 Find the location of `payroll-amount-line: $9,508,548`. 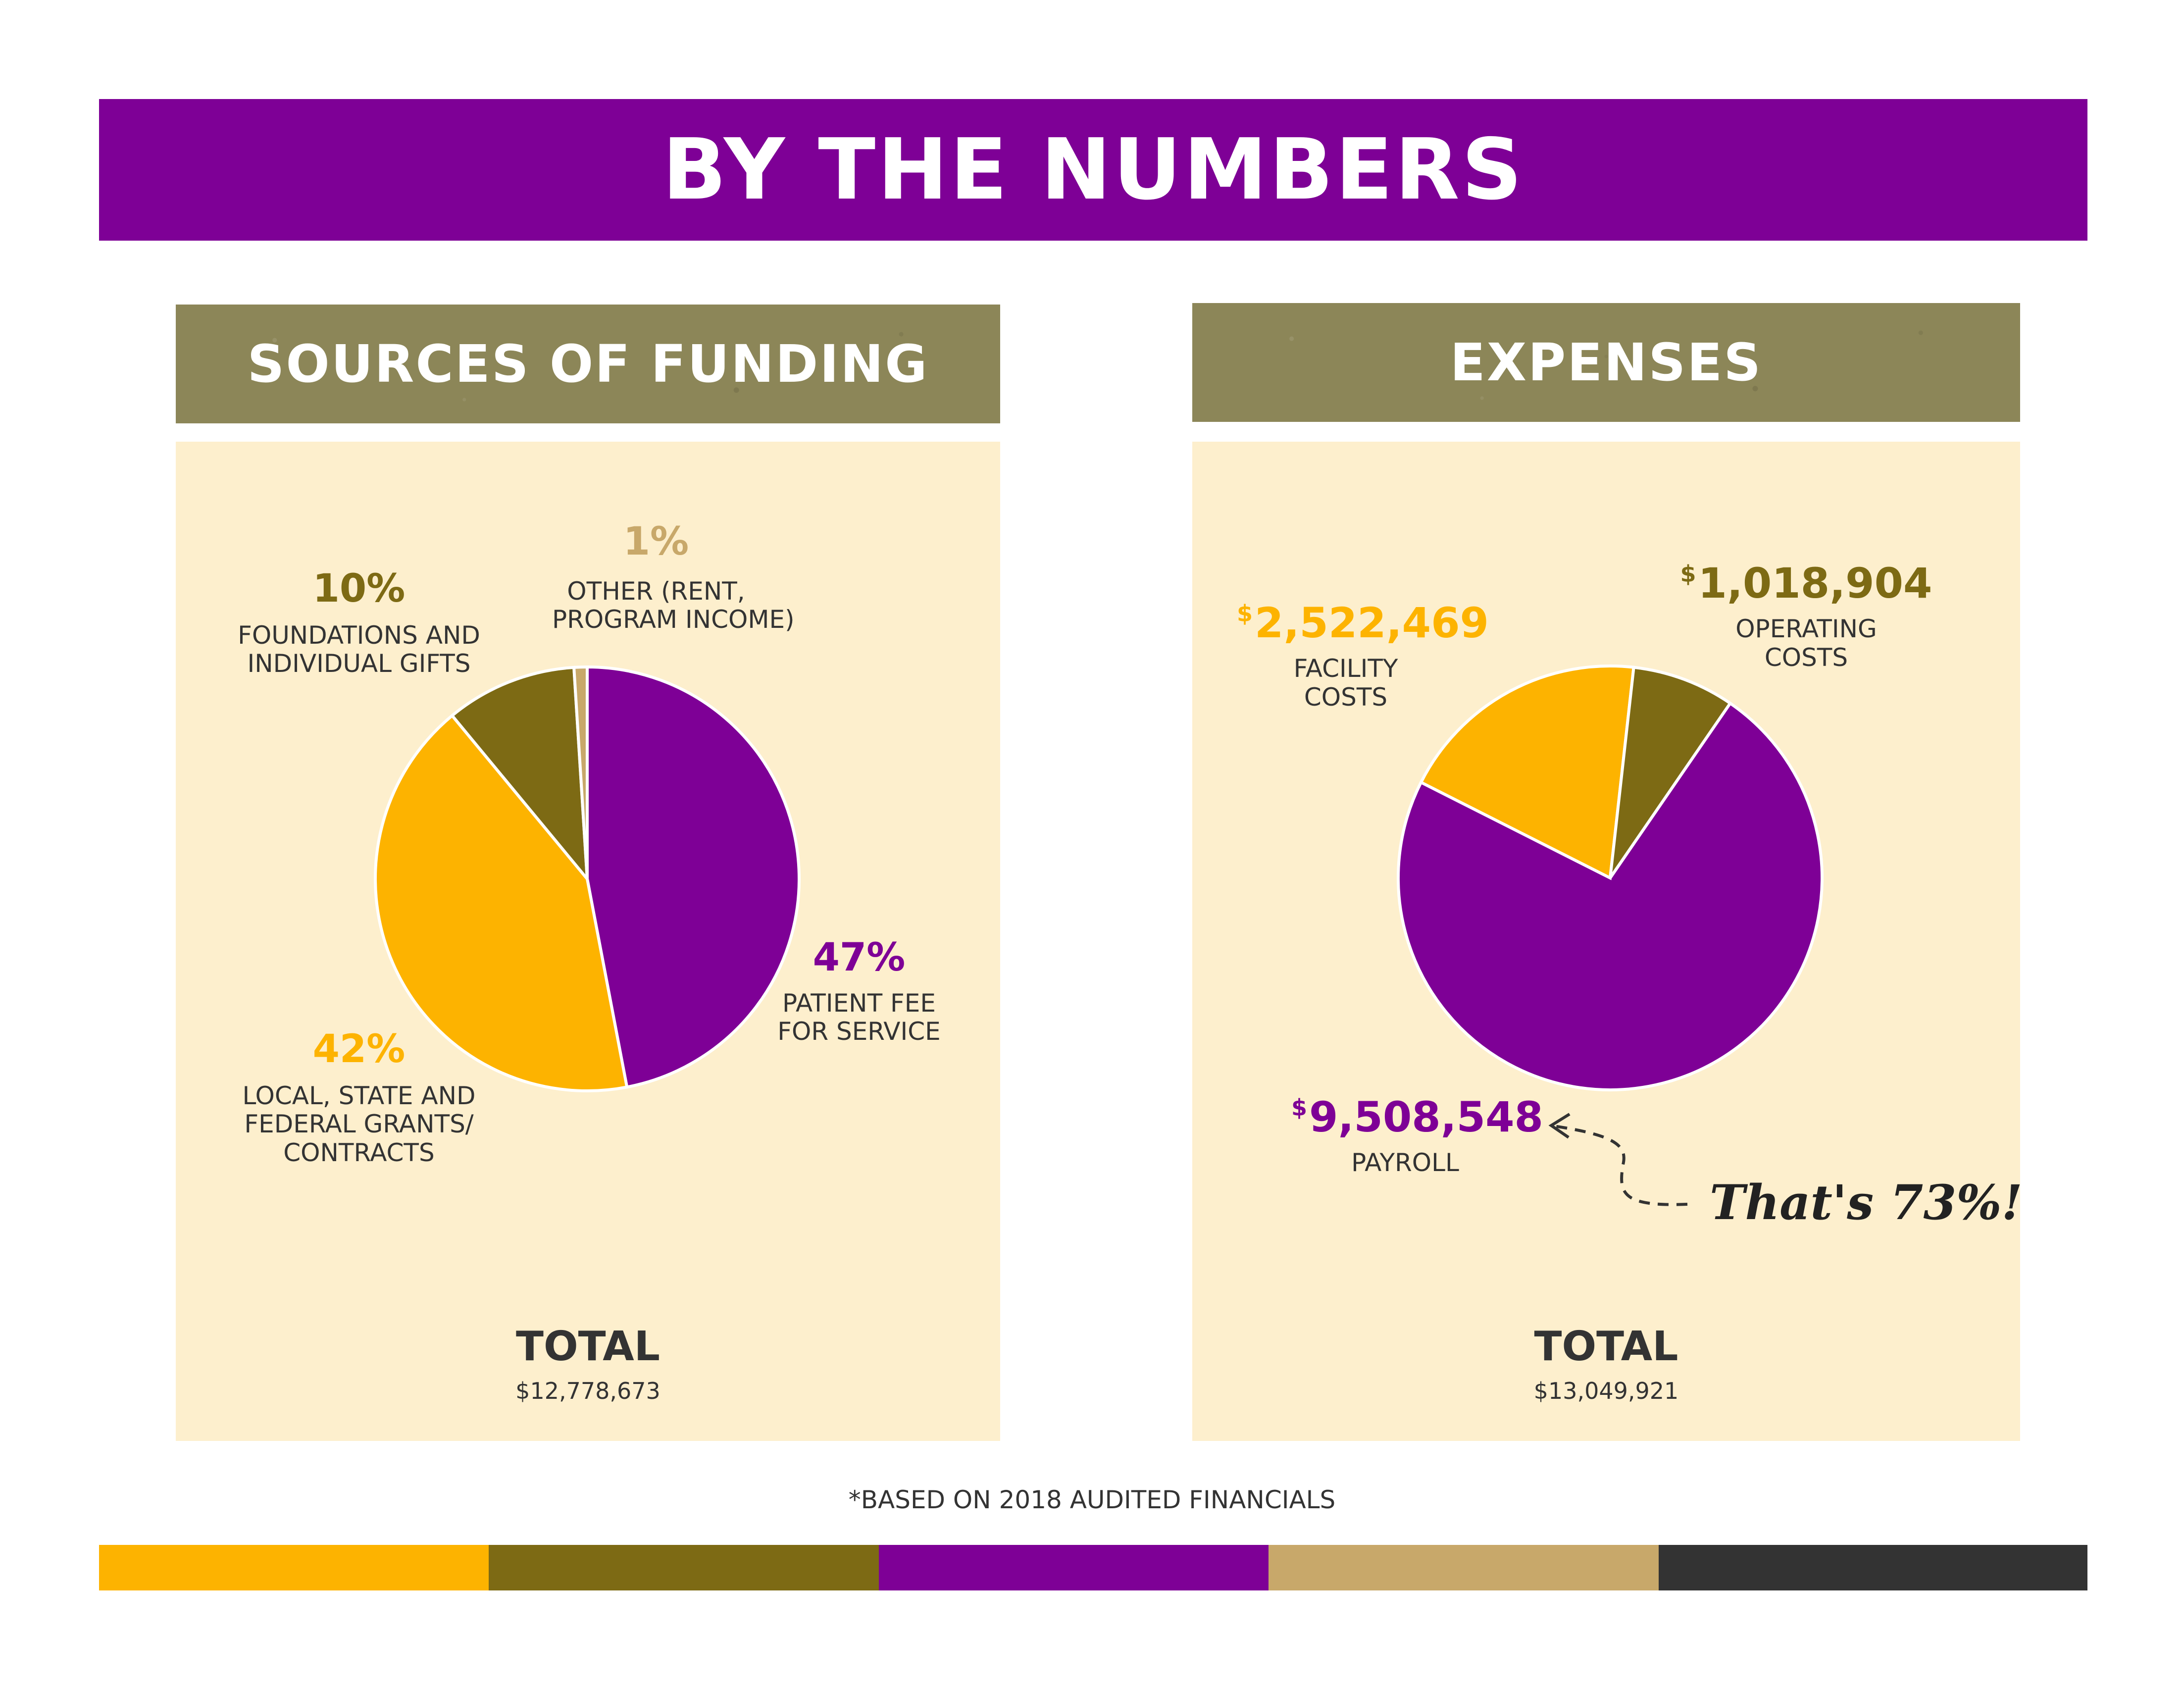

payroll-amount-line: $9,508,548 is located at coordinates (1417, 1117).